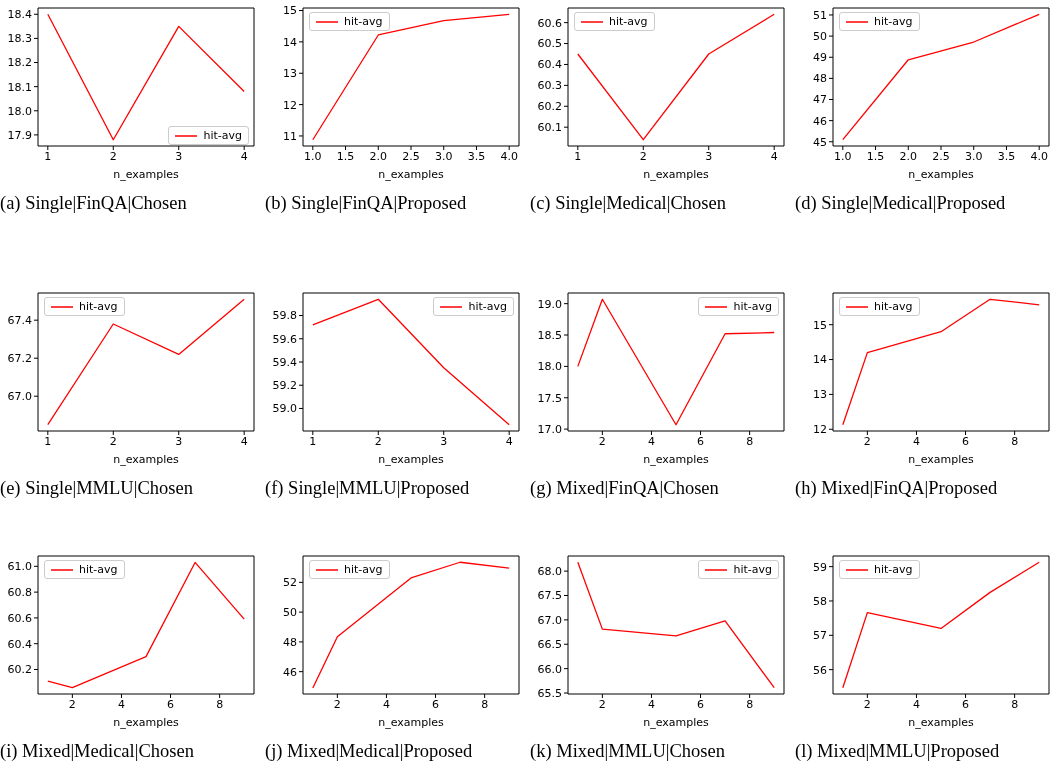 This screenshot has height=784, width=1060. What do you see at coordinates (284, 409) in the screenshot?
I see `y-tick-label: 59.0` at bounding box center [284, 409].